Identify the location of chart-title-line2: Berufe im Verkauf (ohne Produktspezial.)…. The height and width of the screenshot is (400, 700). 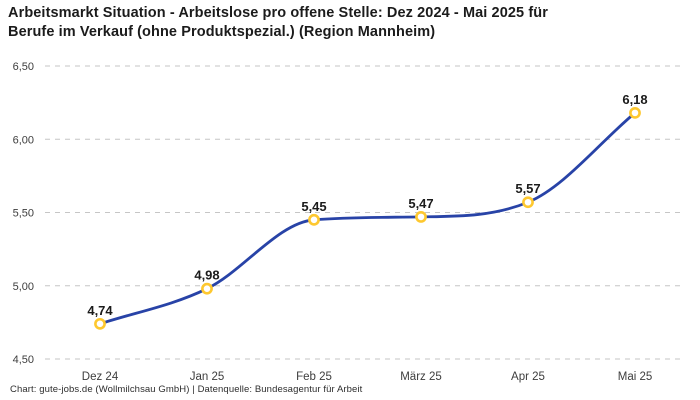
(222, 32).